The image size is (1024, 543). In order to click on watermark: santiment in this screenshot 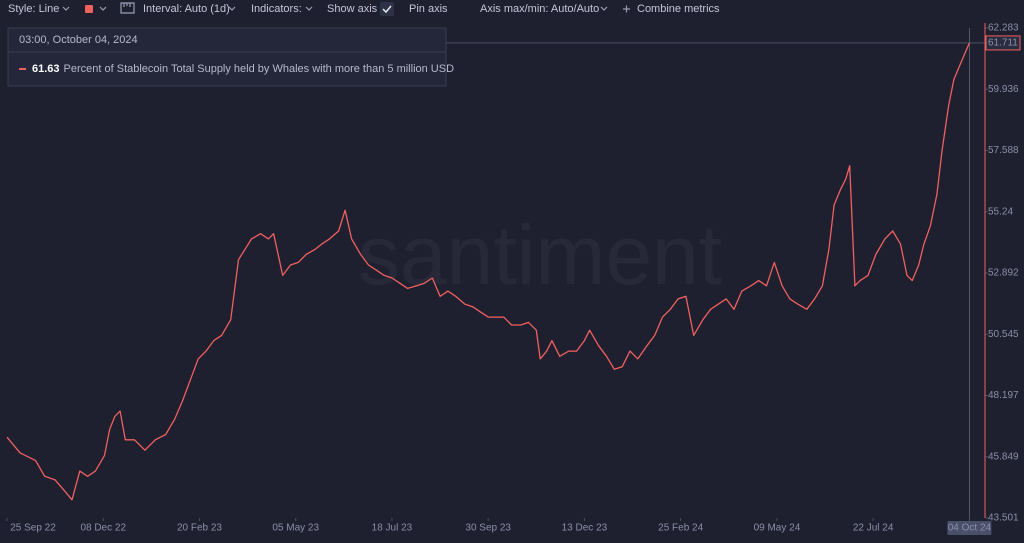, I will do `click(540, 255)`.